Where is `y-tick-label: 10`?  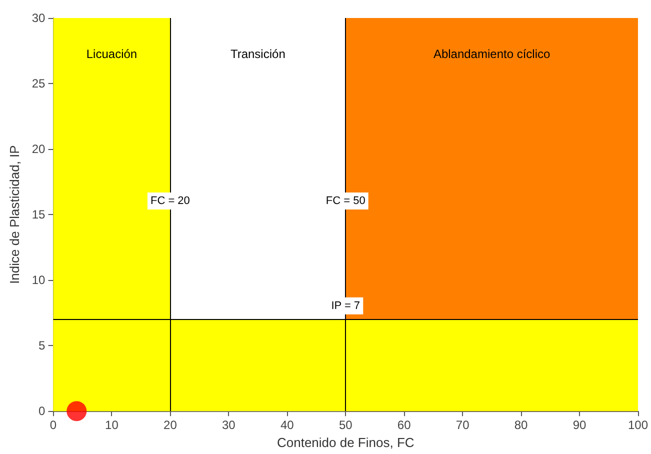
y-tick-label: 10 is located at coordinates (39, 280).